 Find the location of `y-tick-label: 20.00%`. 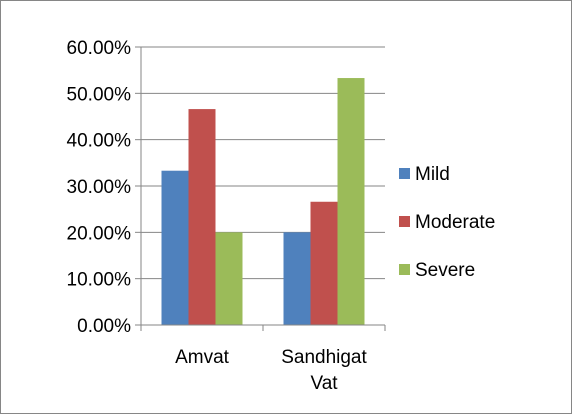

y-tick-label: 20.00% is located at coordinates (99, 233).